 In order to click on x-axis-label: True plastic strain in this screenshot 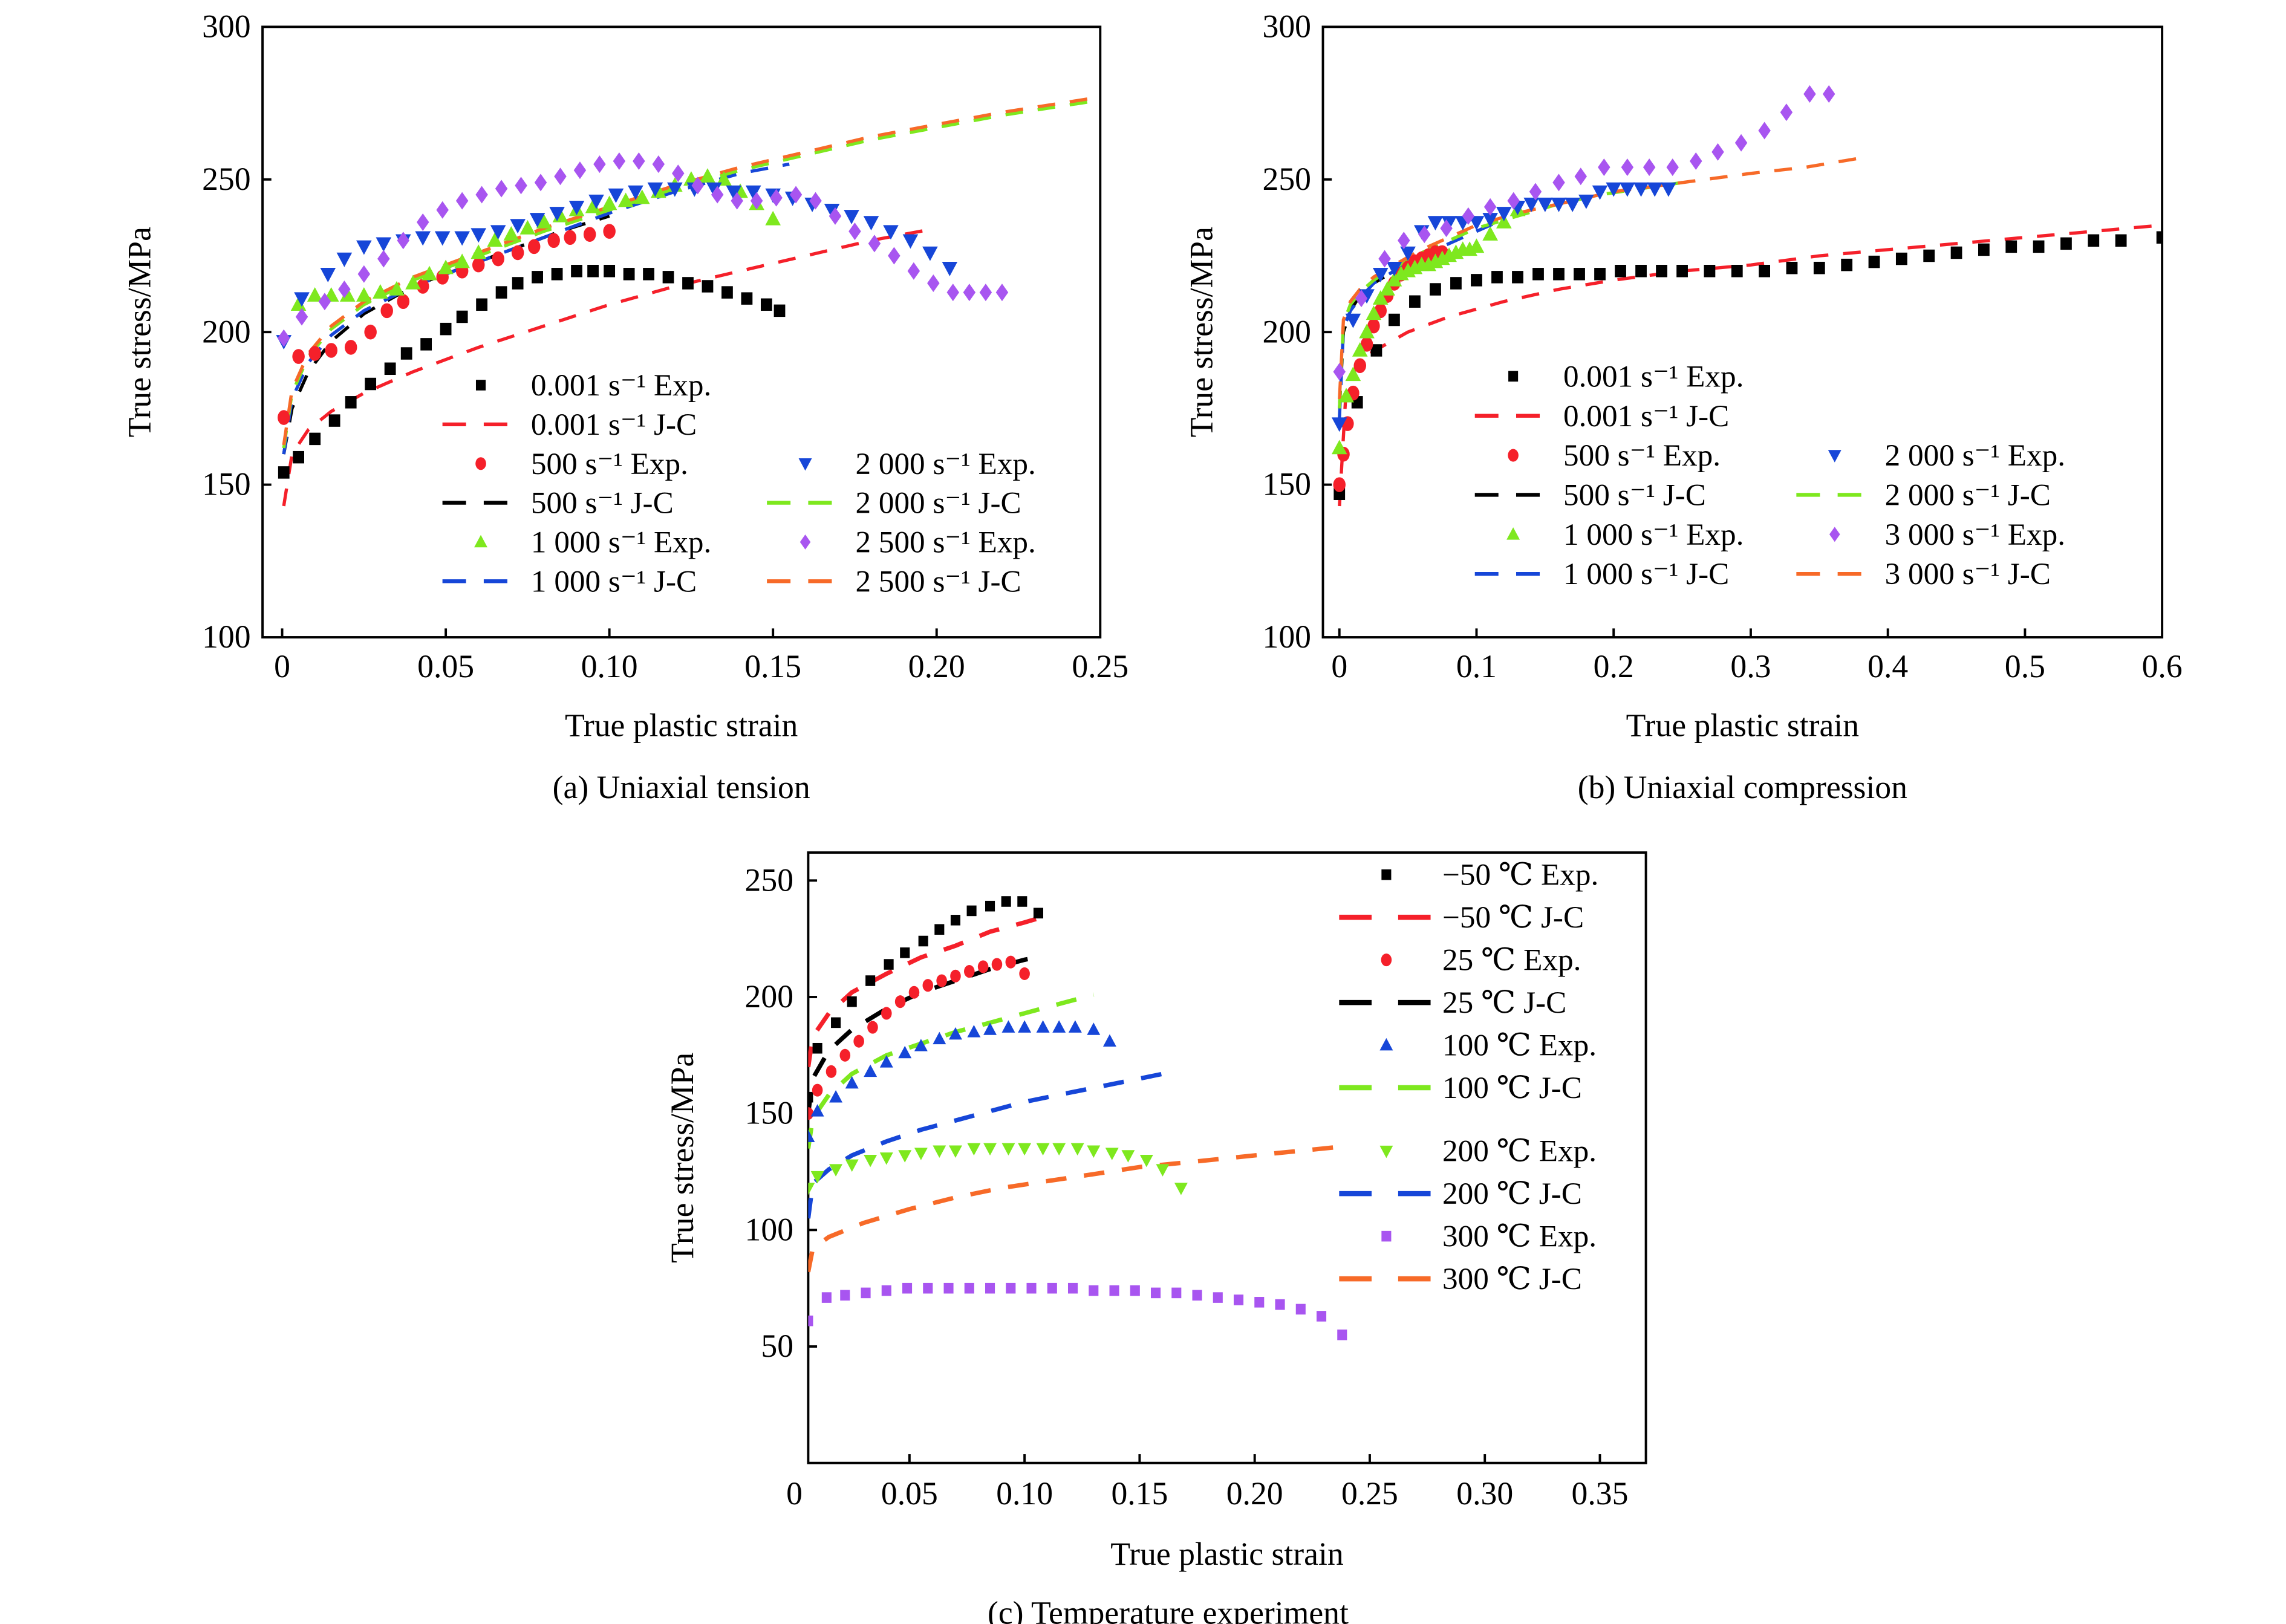, I will do `click(1743, 725)`.